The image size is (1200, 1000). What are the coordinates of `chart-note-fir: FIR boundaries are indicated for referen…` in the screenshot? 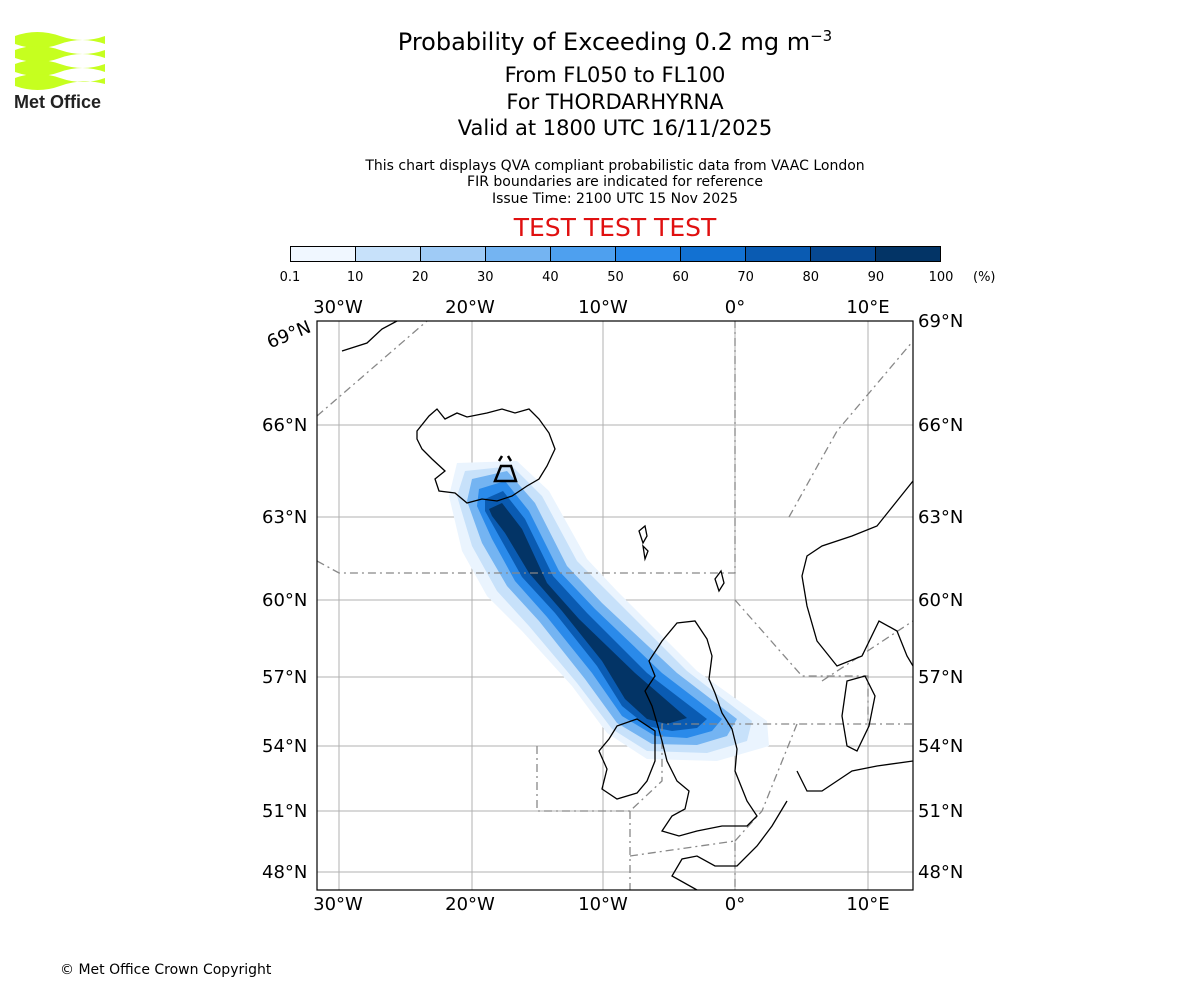 It's located at (615, 182).